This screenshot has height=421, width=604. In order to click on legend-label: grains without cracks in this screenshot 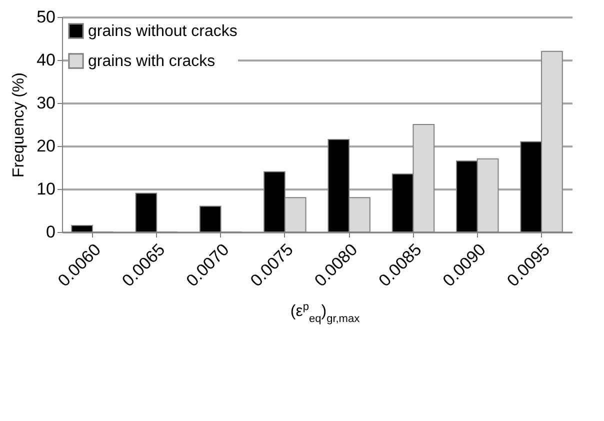, I will do `click(163, 31)`.